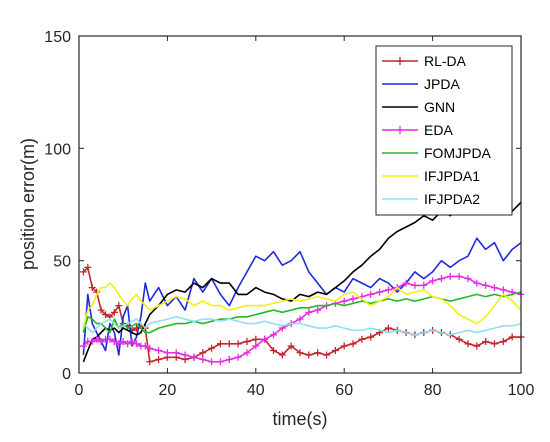  I want to click on x-tick-label: 0, so click(79, 390).